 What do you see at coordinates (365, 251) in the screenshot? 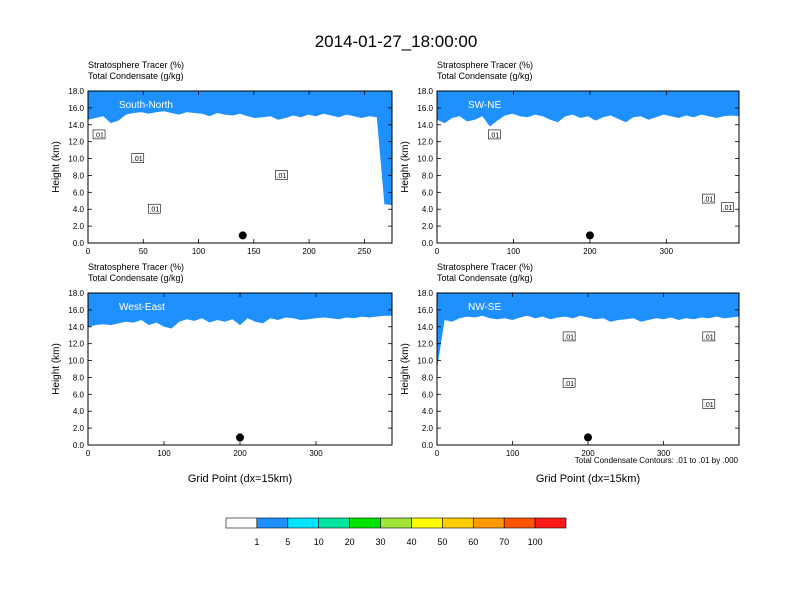
I see `x-tick-label: 250` at bounding box center [365, 251].